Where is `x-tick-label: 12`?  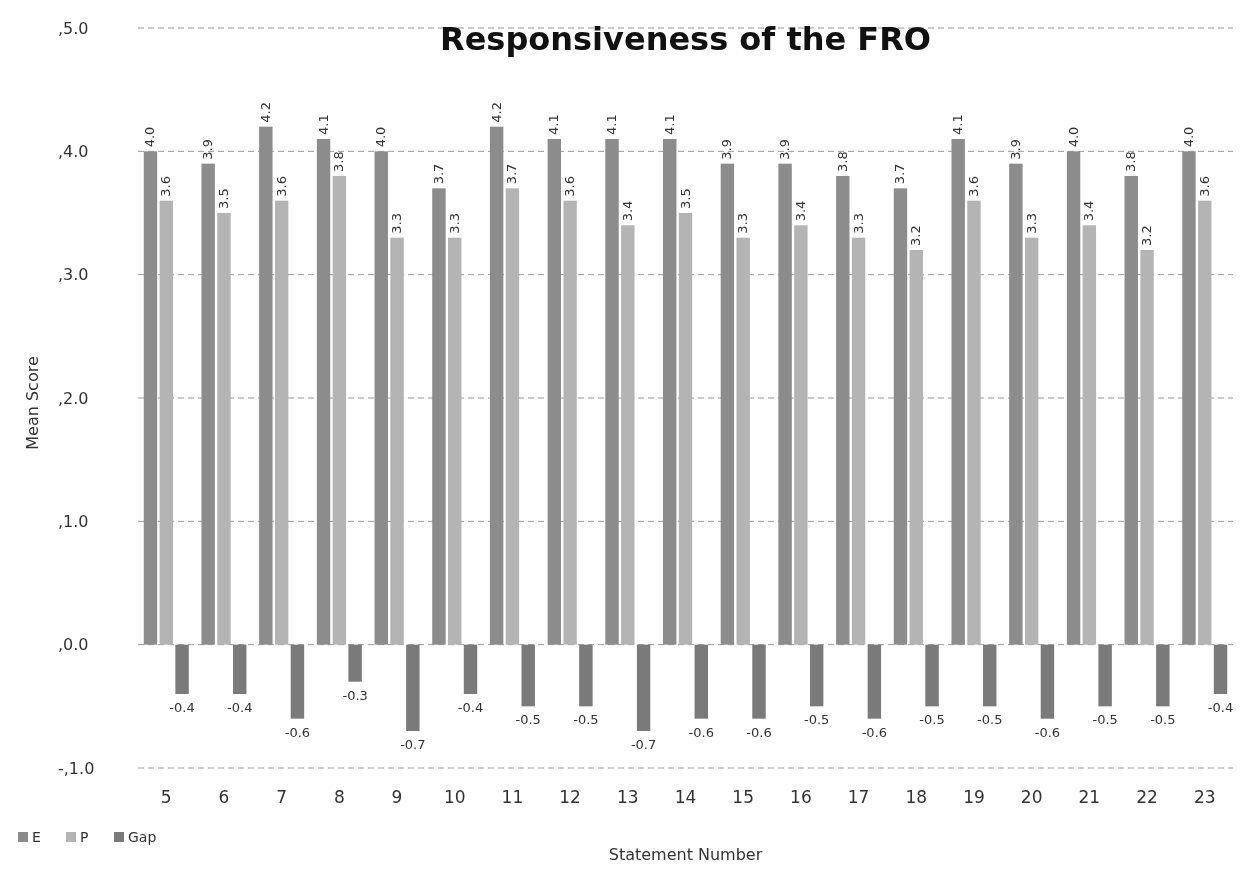
x-tick-label: 12 is located at coordinates (570, 797).